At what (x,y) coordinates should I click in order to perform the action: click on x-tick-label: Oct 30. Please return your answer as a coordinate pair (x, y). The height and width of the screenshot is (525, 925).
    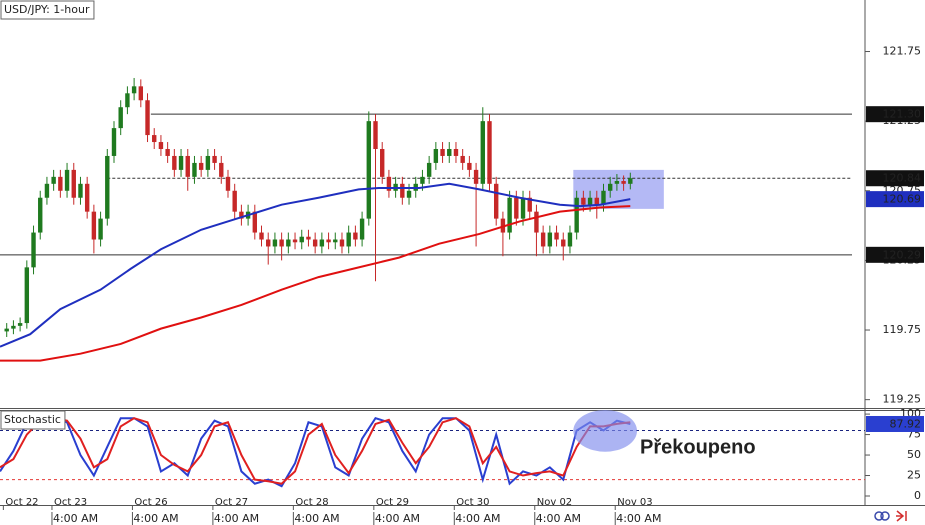
    Looking at the image, I should click on (472, 502).